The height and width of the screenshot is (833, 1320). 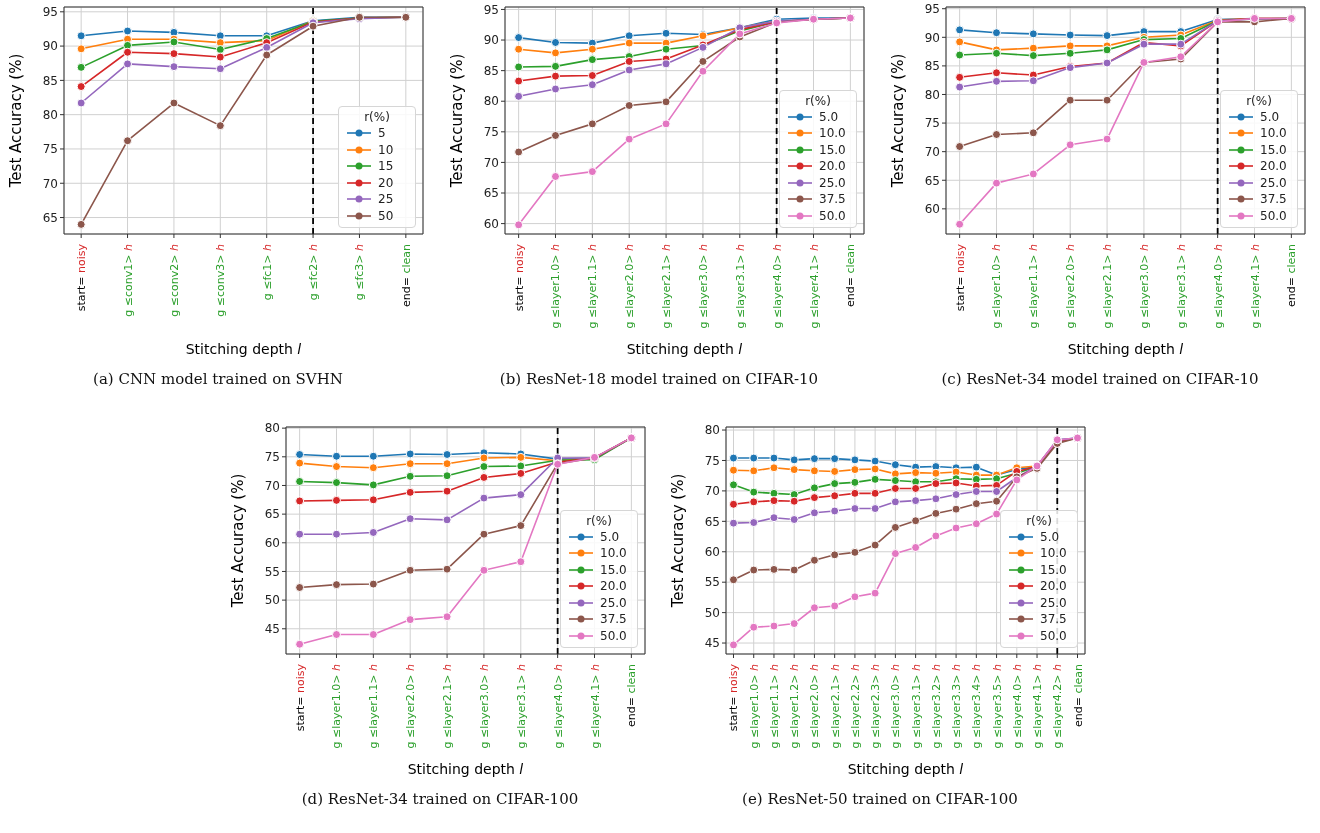 I want to click on x-tick-label: g ≤fc3> h, so click(x=359, y=272).